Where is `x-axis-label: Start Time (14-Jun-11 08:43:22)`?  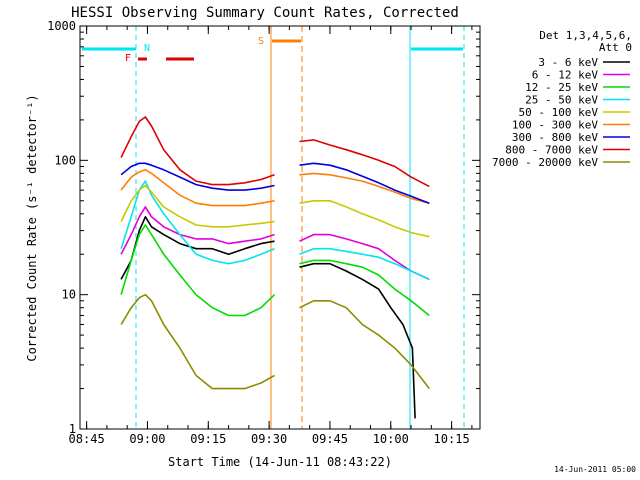
x-axis-label: Start Time (14-Jun-11 08:43:22) is located at coordinates (280, 462).